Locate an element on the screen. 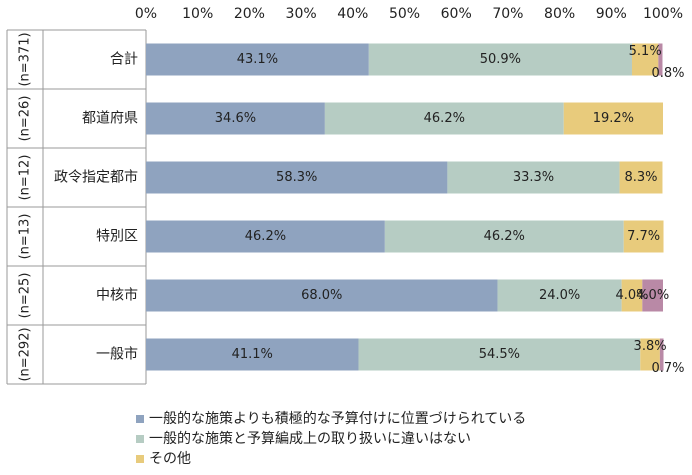 This screenshot has width=692, height=475. data-label: 54.5% is located at coordinates (499, 354).